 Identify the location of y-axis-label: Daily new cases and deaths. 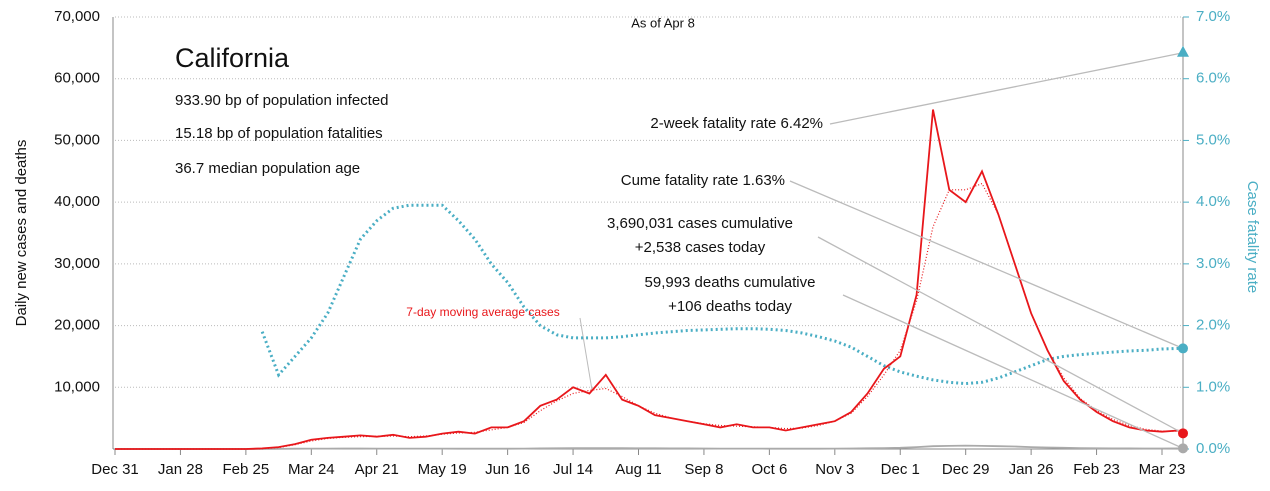
(21, 233).